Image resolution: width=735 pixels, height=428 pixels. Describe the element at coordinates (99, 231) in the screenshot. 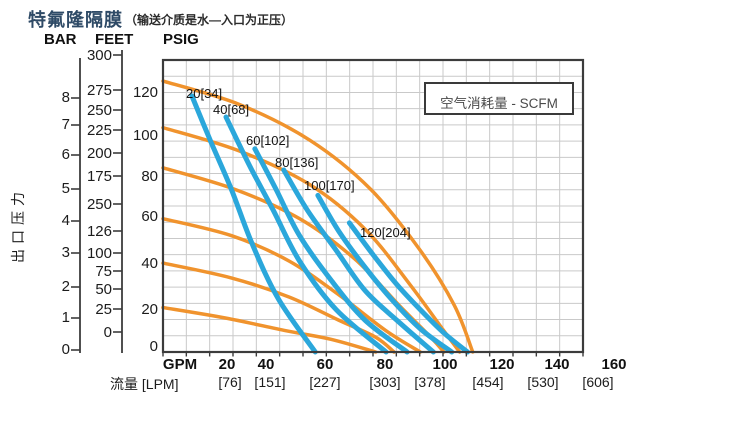

I see `feet-tick-label: 126` at that location.